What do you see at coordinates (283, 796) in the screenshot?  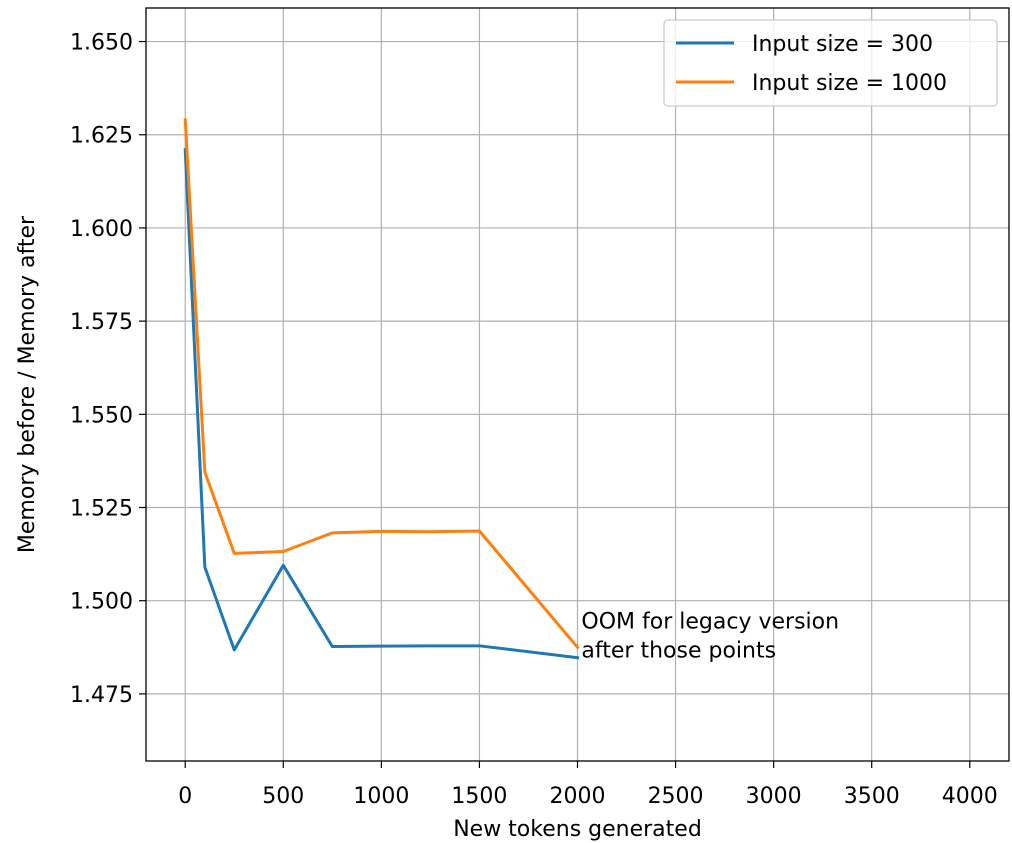 I see `x-tick-label: 500` at bounding box center [283, 796].